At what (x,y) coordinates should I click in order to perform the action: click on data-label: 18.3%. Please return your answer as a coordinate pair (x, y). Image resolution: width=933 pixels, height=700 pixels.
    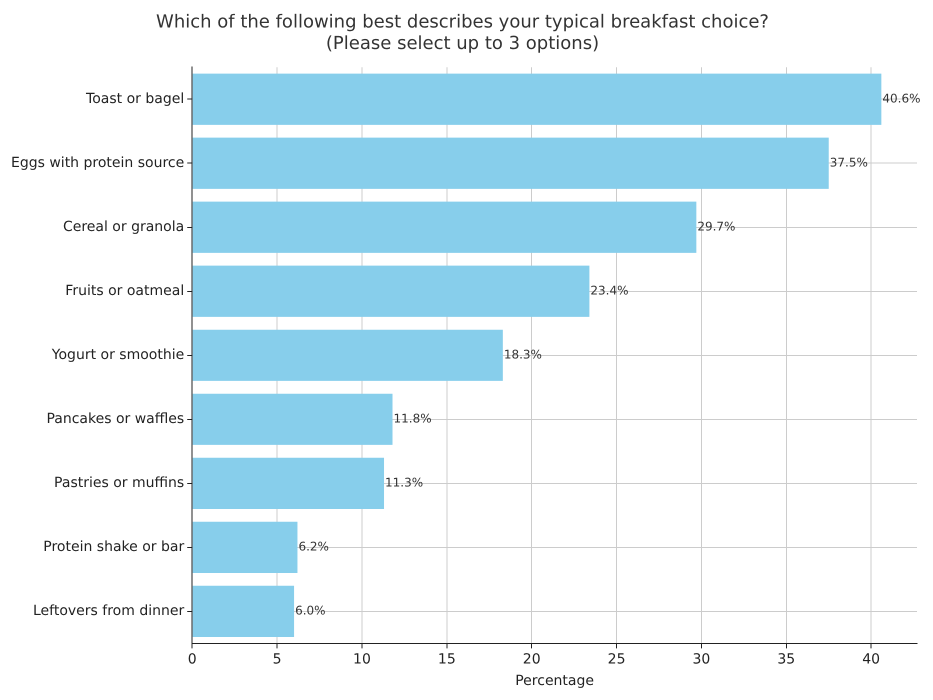
    Looking at the image, I should click on (523, 354).